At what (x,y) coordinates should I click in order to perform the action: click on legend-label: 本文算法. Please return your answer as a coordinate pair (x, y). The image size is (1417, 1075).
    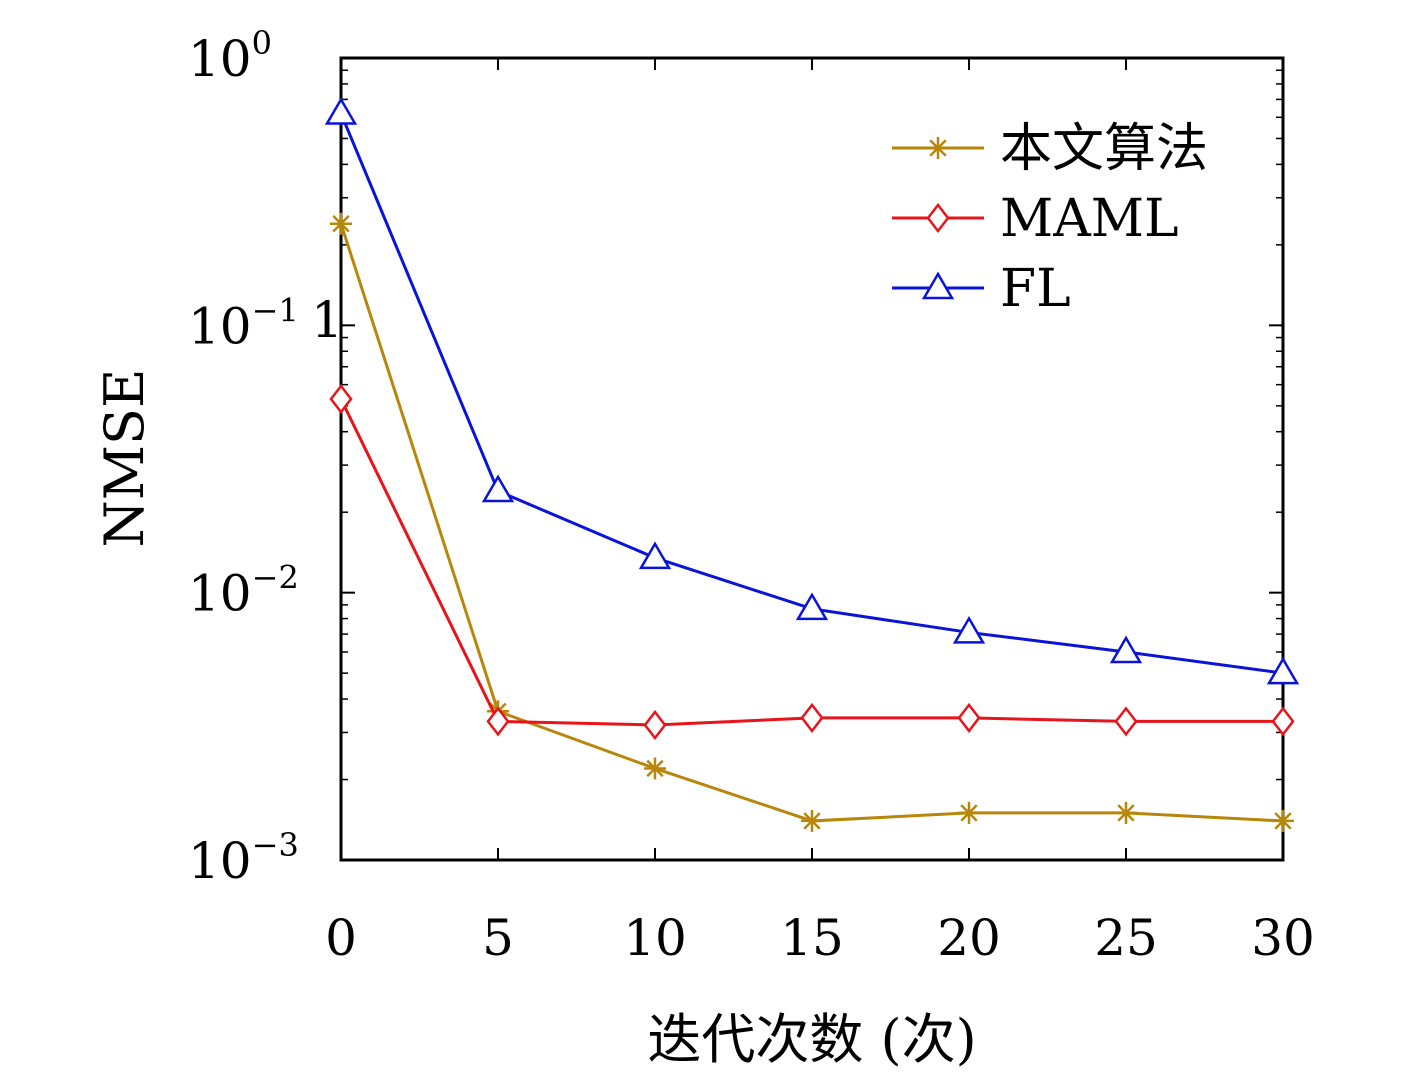
    Looking at the image, I should click on (1104, 149).